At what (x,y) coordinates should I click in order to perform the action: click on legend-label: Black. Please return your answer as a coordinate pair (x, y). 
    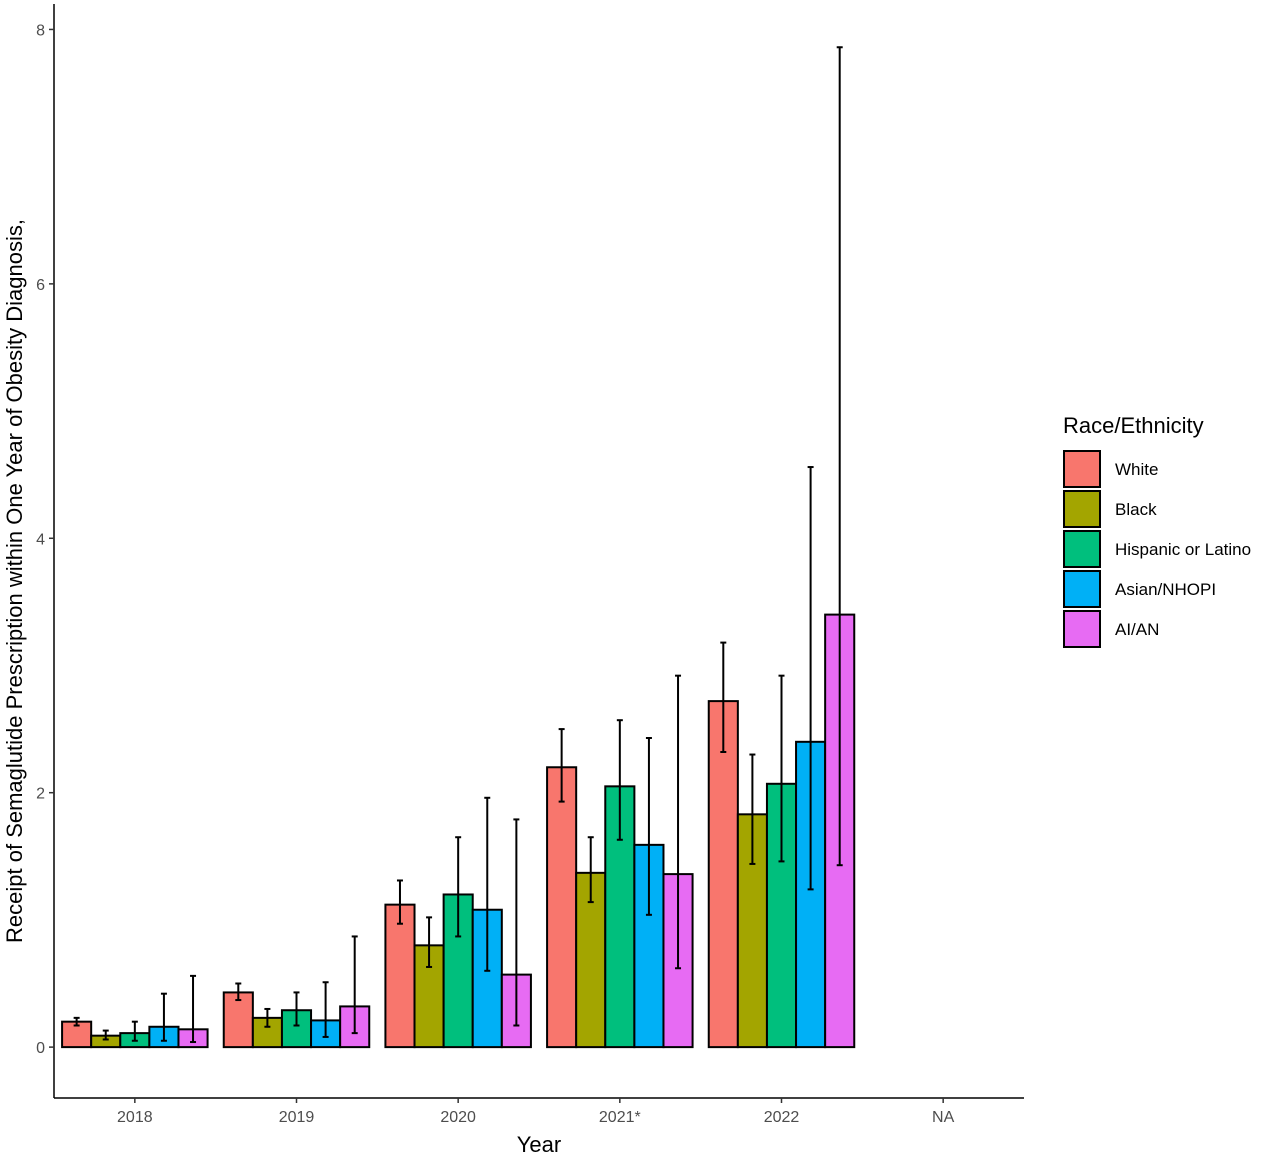
    Looking at the image, I should click on (1136, 509).